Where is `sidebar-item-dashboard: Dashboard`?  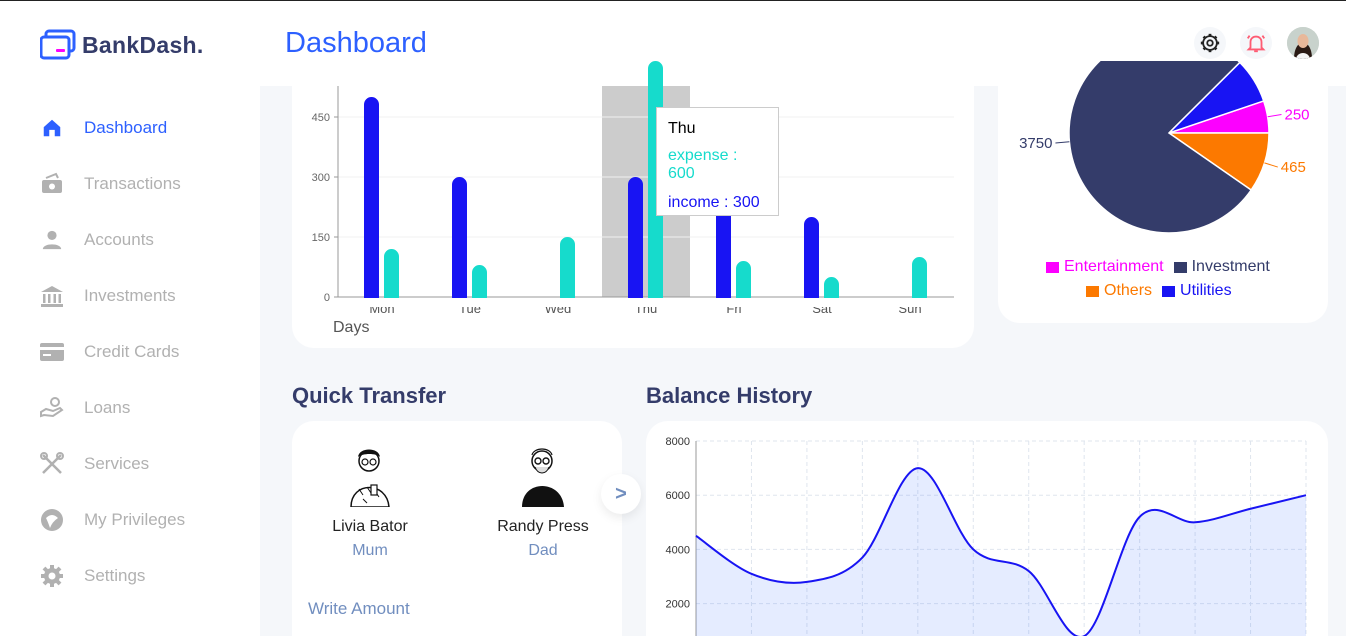 sidebar-item-dashboard: Dashboard is located at coordinates (103, 128).